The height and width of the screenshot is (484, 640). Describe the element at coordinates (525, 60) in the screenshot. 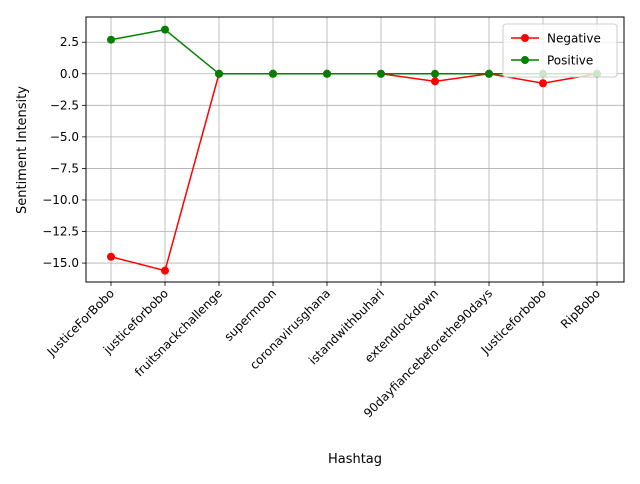

I see `legend-swatch-marker-positive` at that location.